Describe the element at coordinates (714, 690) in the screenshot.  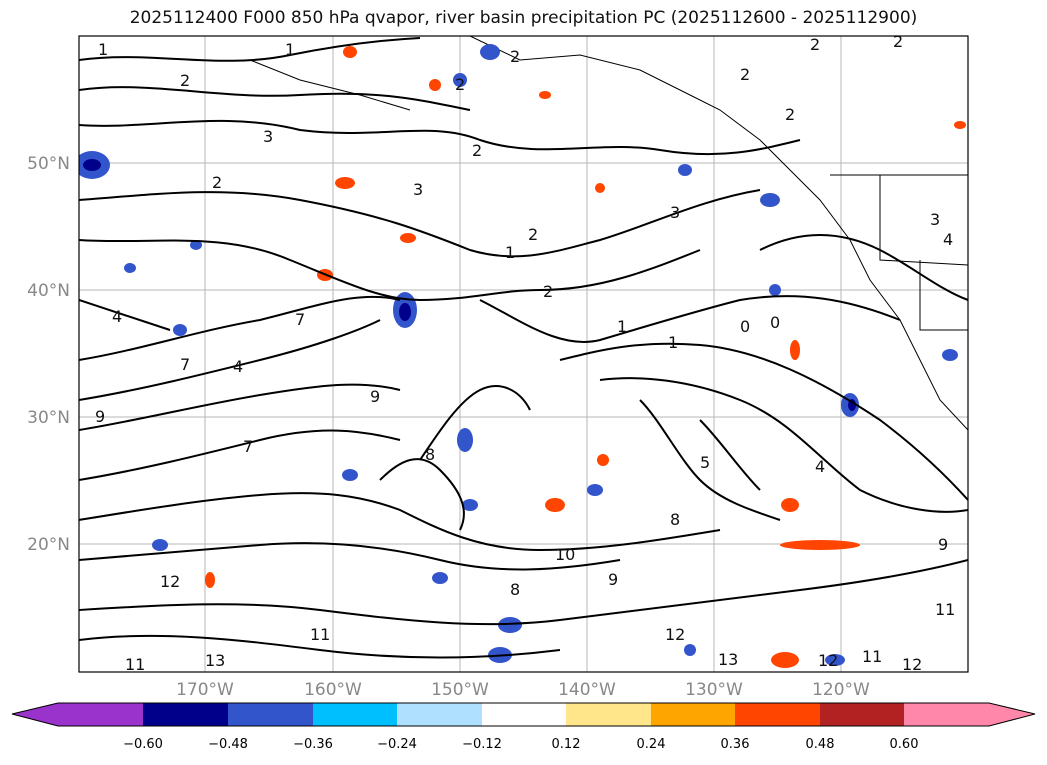
I see `lon-label: 130°W` at that location.